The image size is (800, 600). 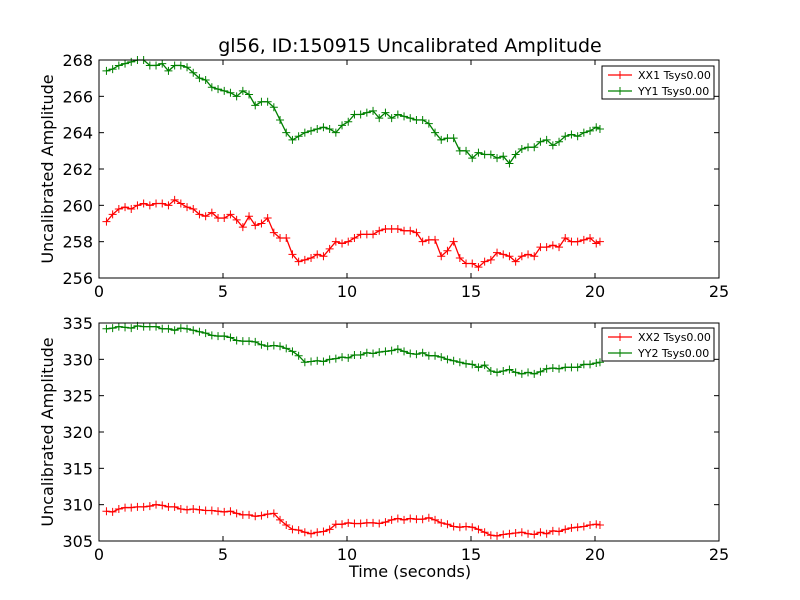 What do you see at coordinates (77, 359) in the screenshot?
I see `bottom-y-tick-label: 330` at bounding box center [77, 359].